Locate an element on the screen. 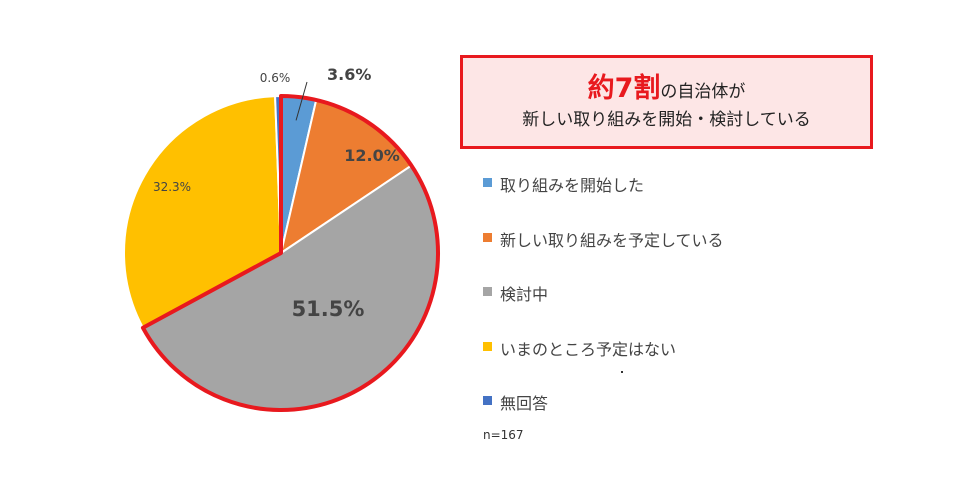 The width and height of the screenshot is (980, 490). legend-label: 取り組みを開始した is located at coordinates (572, 185).